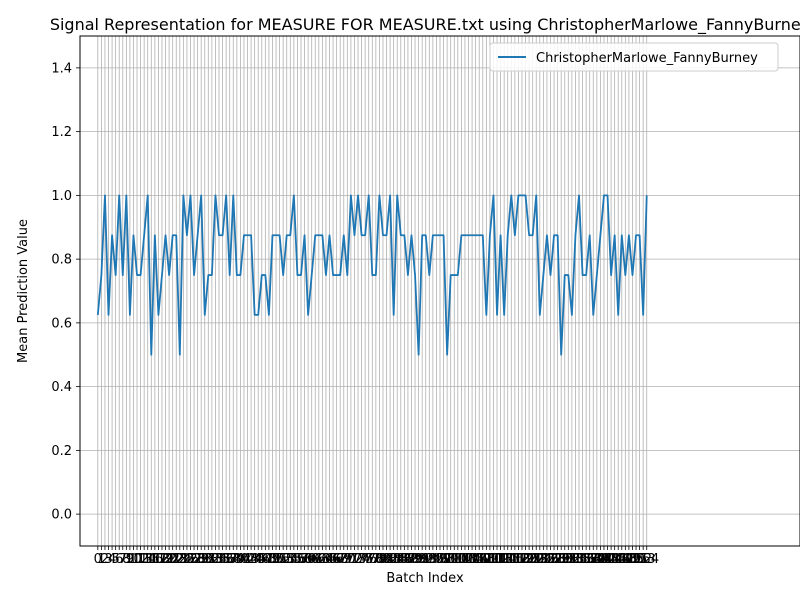 The image size is (800, 600). I want to click on x-tick-label: 99, so click(450, 559).